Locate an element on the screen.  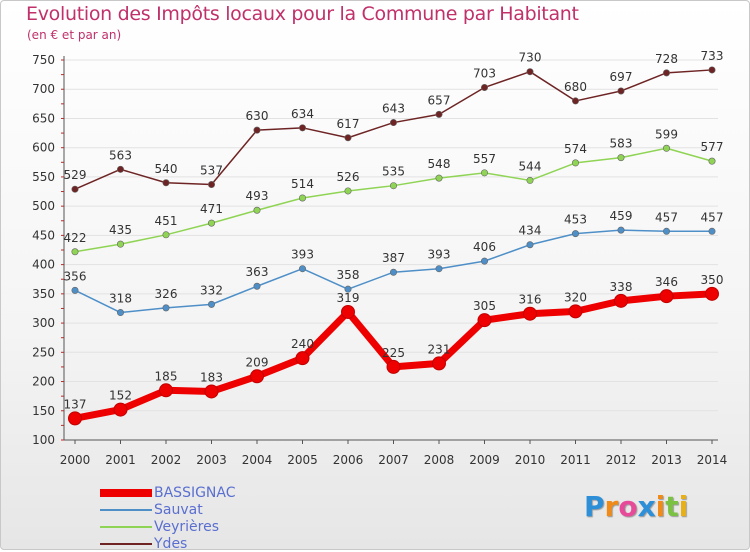
data-label: 319 is located at coordinates (348, 298).